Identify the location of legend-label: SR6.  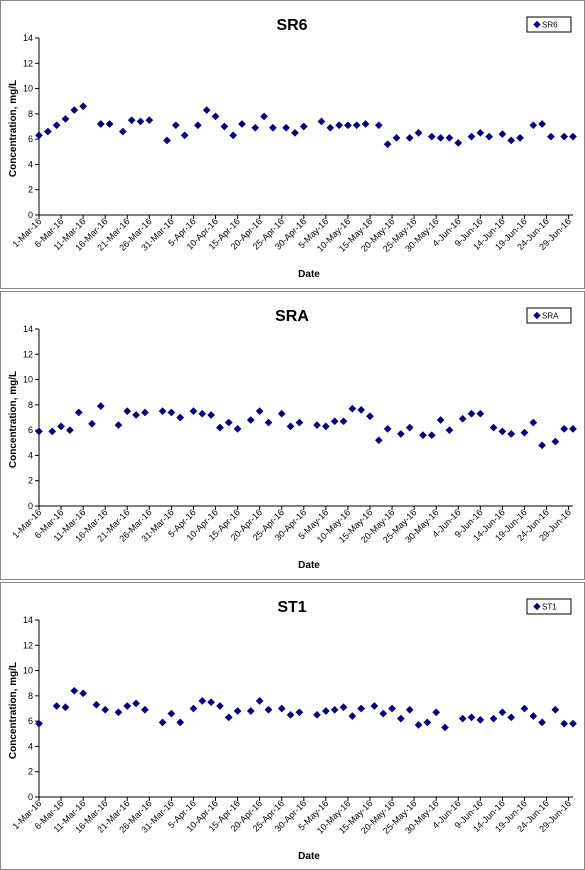
(550, 25).